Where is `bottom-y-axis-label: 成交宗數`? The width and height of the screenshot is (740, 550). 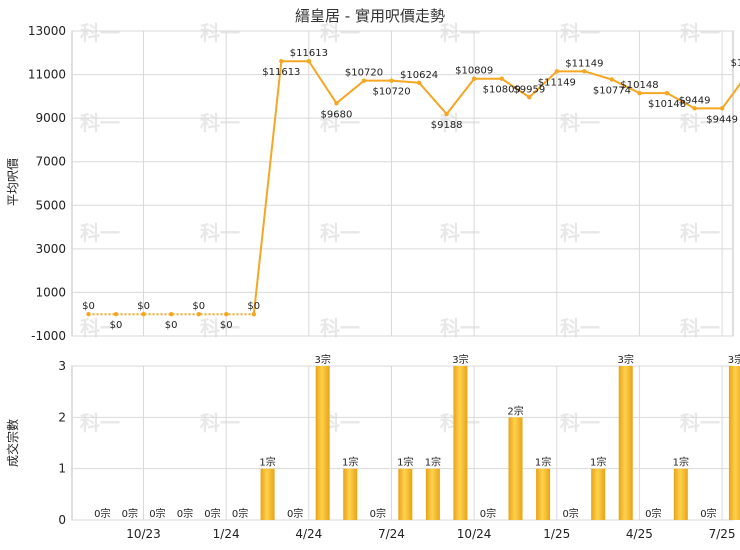 bottom-y-axis-label: 成交宗數 is located at coordinates (12, 443).